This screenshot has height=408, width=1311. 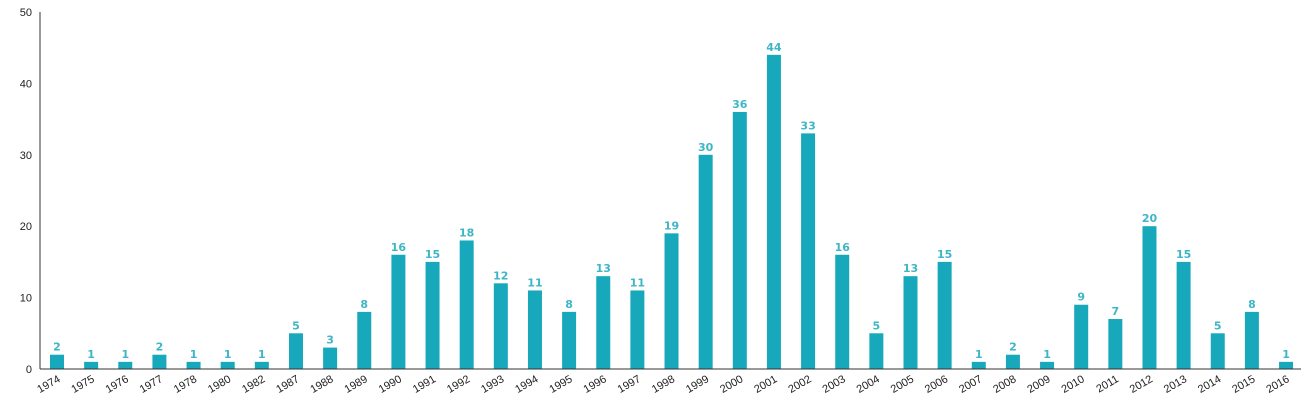 What do you see at coordinates (1038, 384) in the screenshot?
I see `x-tick-label: 2009` at bounding box center [1038, 384].